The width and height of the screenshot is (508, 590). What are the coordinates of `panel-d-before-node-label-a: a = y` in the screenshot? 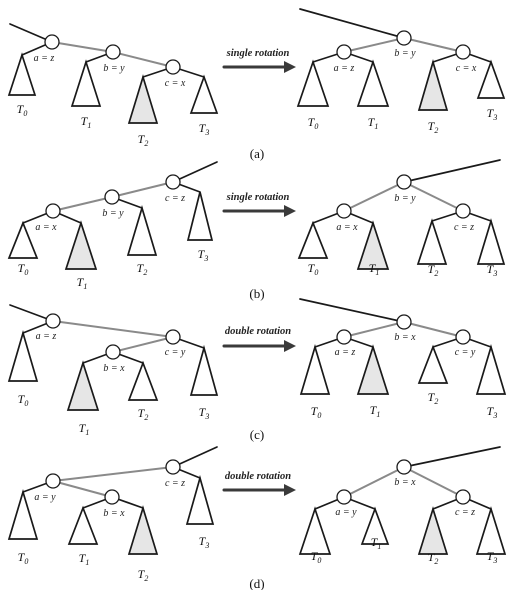 It's located at (45, 497).